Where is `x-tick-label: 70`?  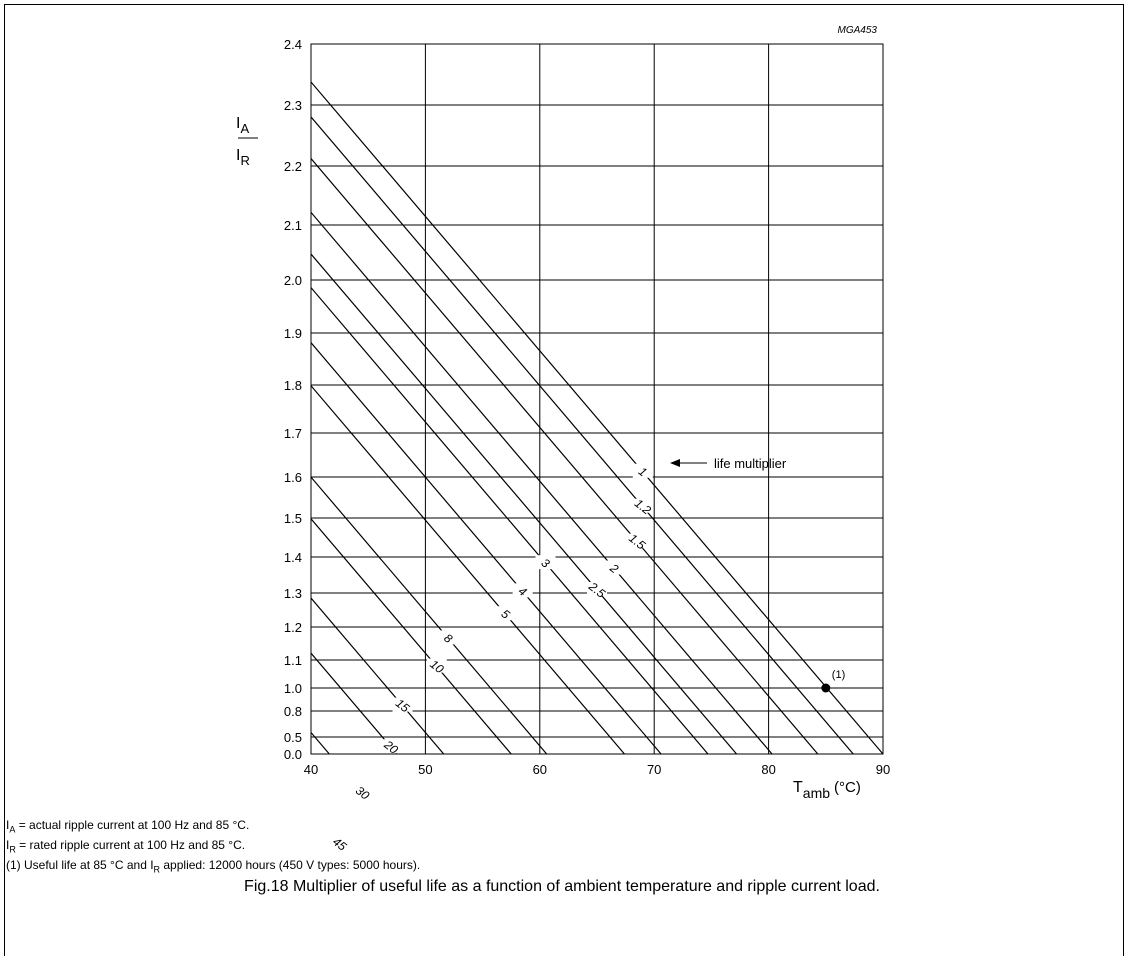 x-tick-label: 70 is located at coordinates (654, 769).